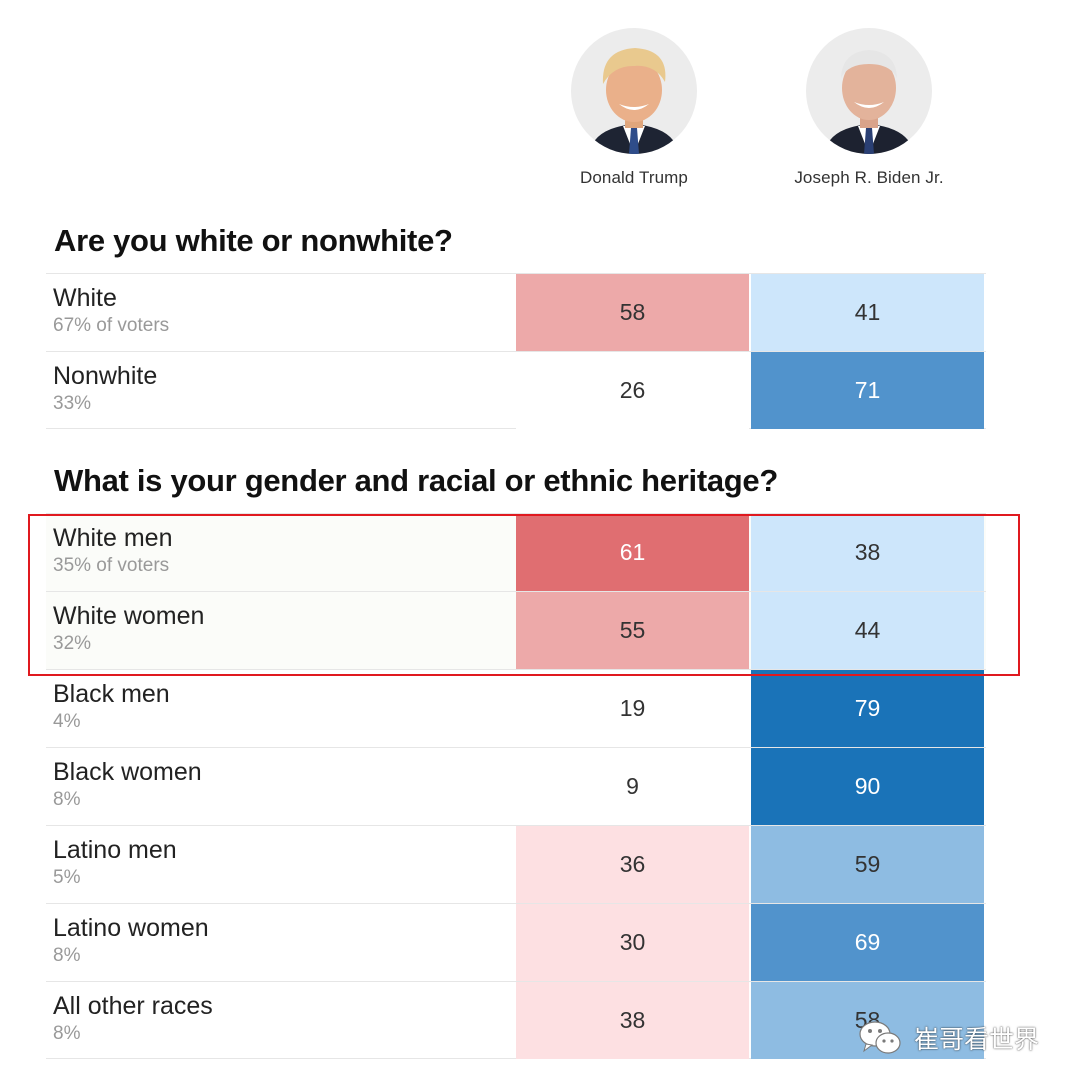 The image size is (1080, 1089). What do you see at coordinates (867, 630) in the screenshot?
I see `biden-value-cell: 44` at bounding box center [867, 630].